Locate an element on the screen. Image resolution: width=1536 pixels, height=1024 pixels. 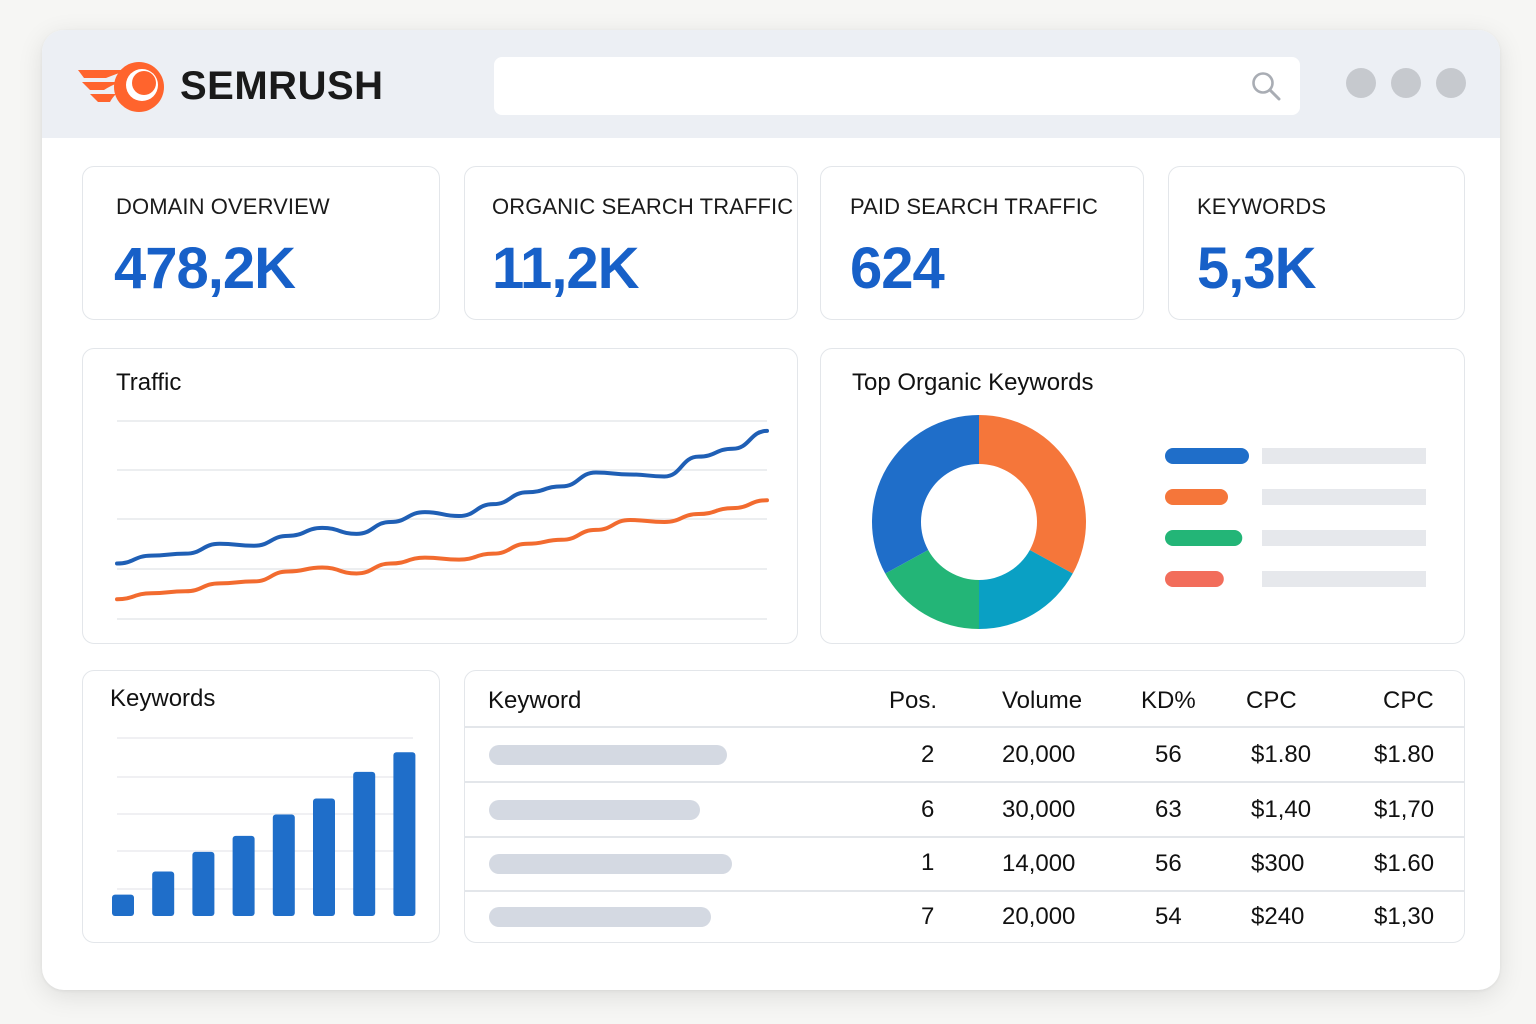
keywords-bar-panel: Keywords is located at coordinates (261, 806).